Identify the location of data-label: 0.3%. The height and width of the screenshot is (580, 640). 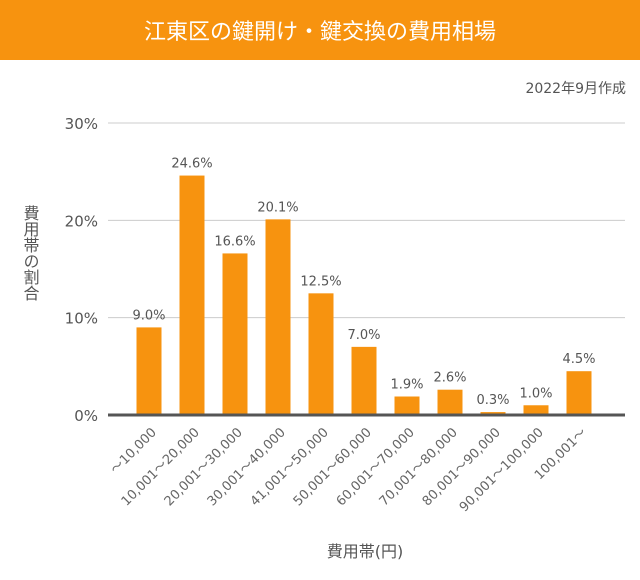
(492, 400).